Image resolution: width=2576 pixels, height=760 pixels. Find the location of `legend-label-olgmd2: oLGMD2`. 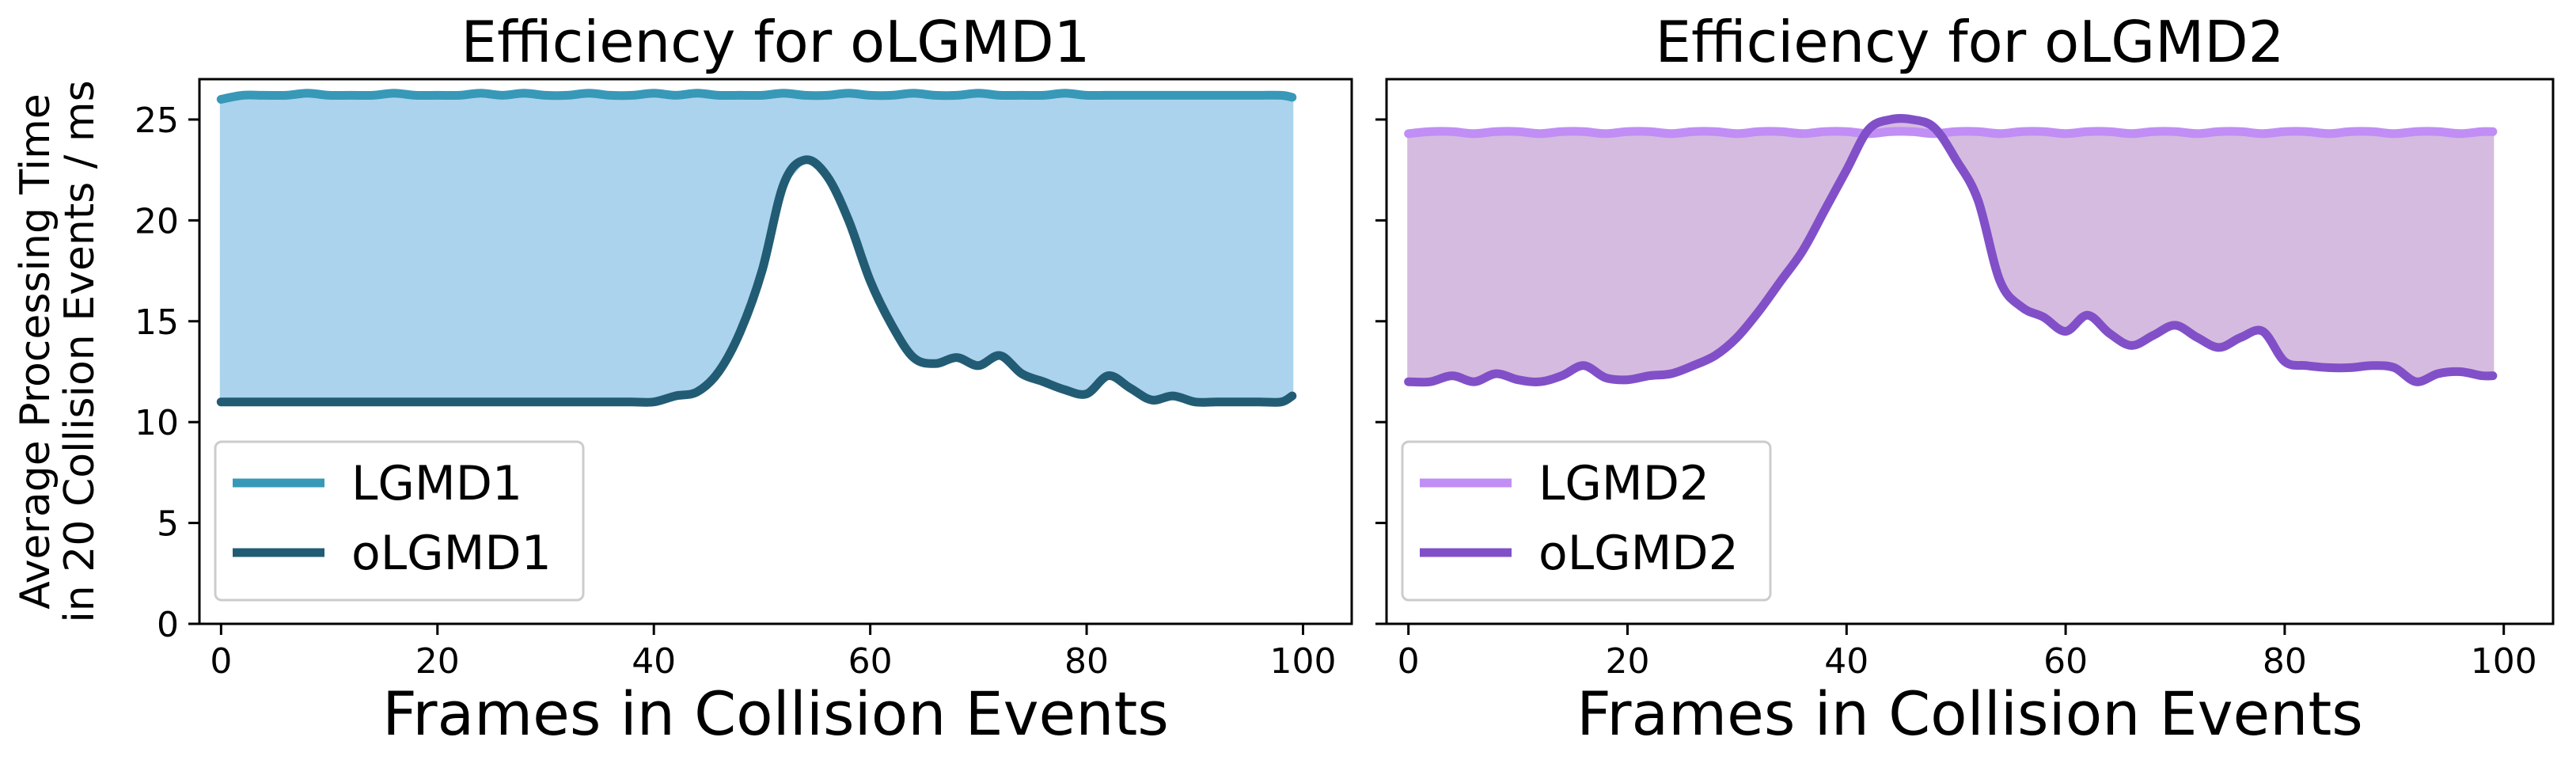

legend-label-olgmd2: oLGMD2 is located at coordinates (1638, 553).